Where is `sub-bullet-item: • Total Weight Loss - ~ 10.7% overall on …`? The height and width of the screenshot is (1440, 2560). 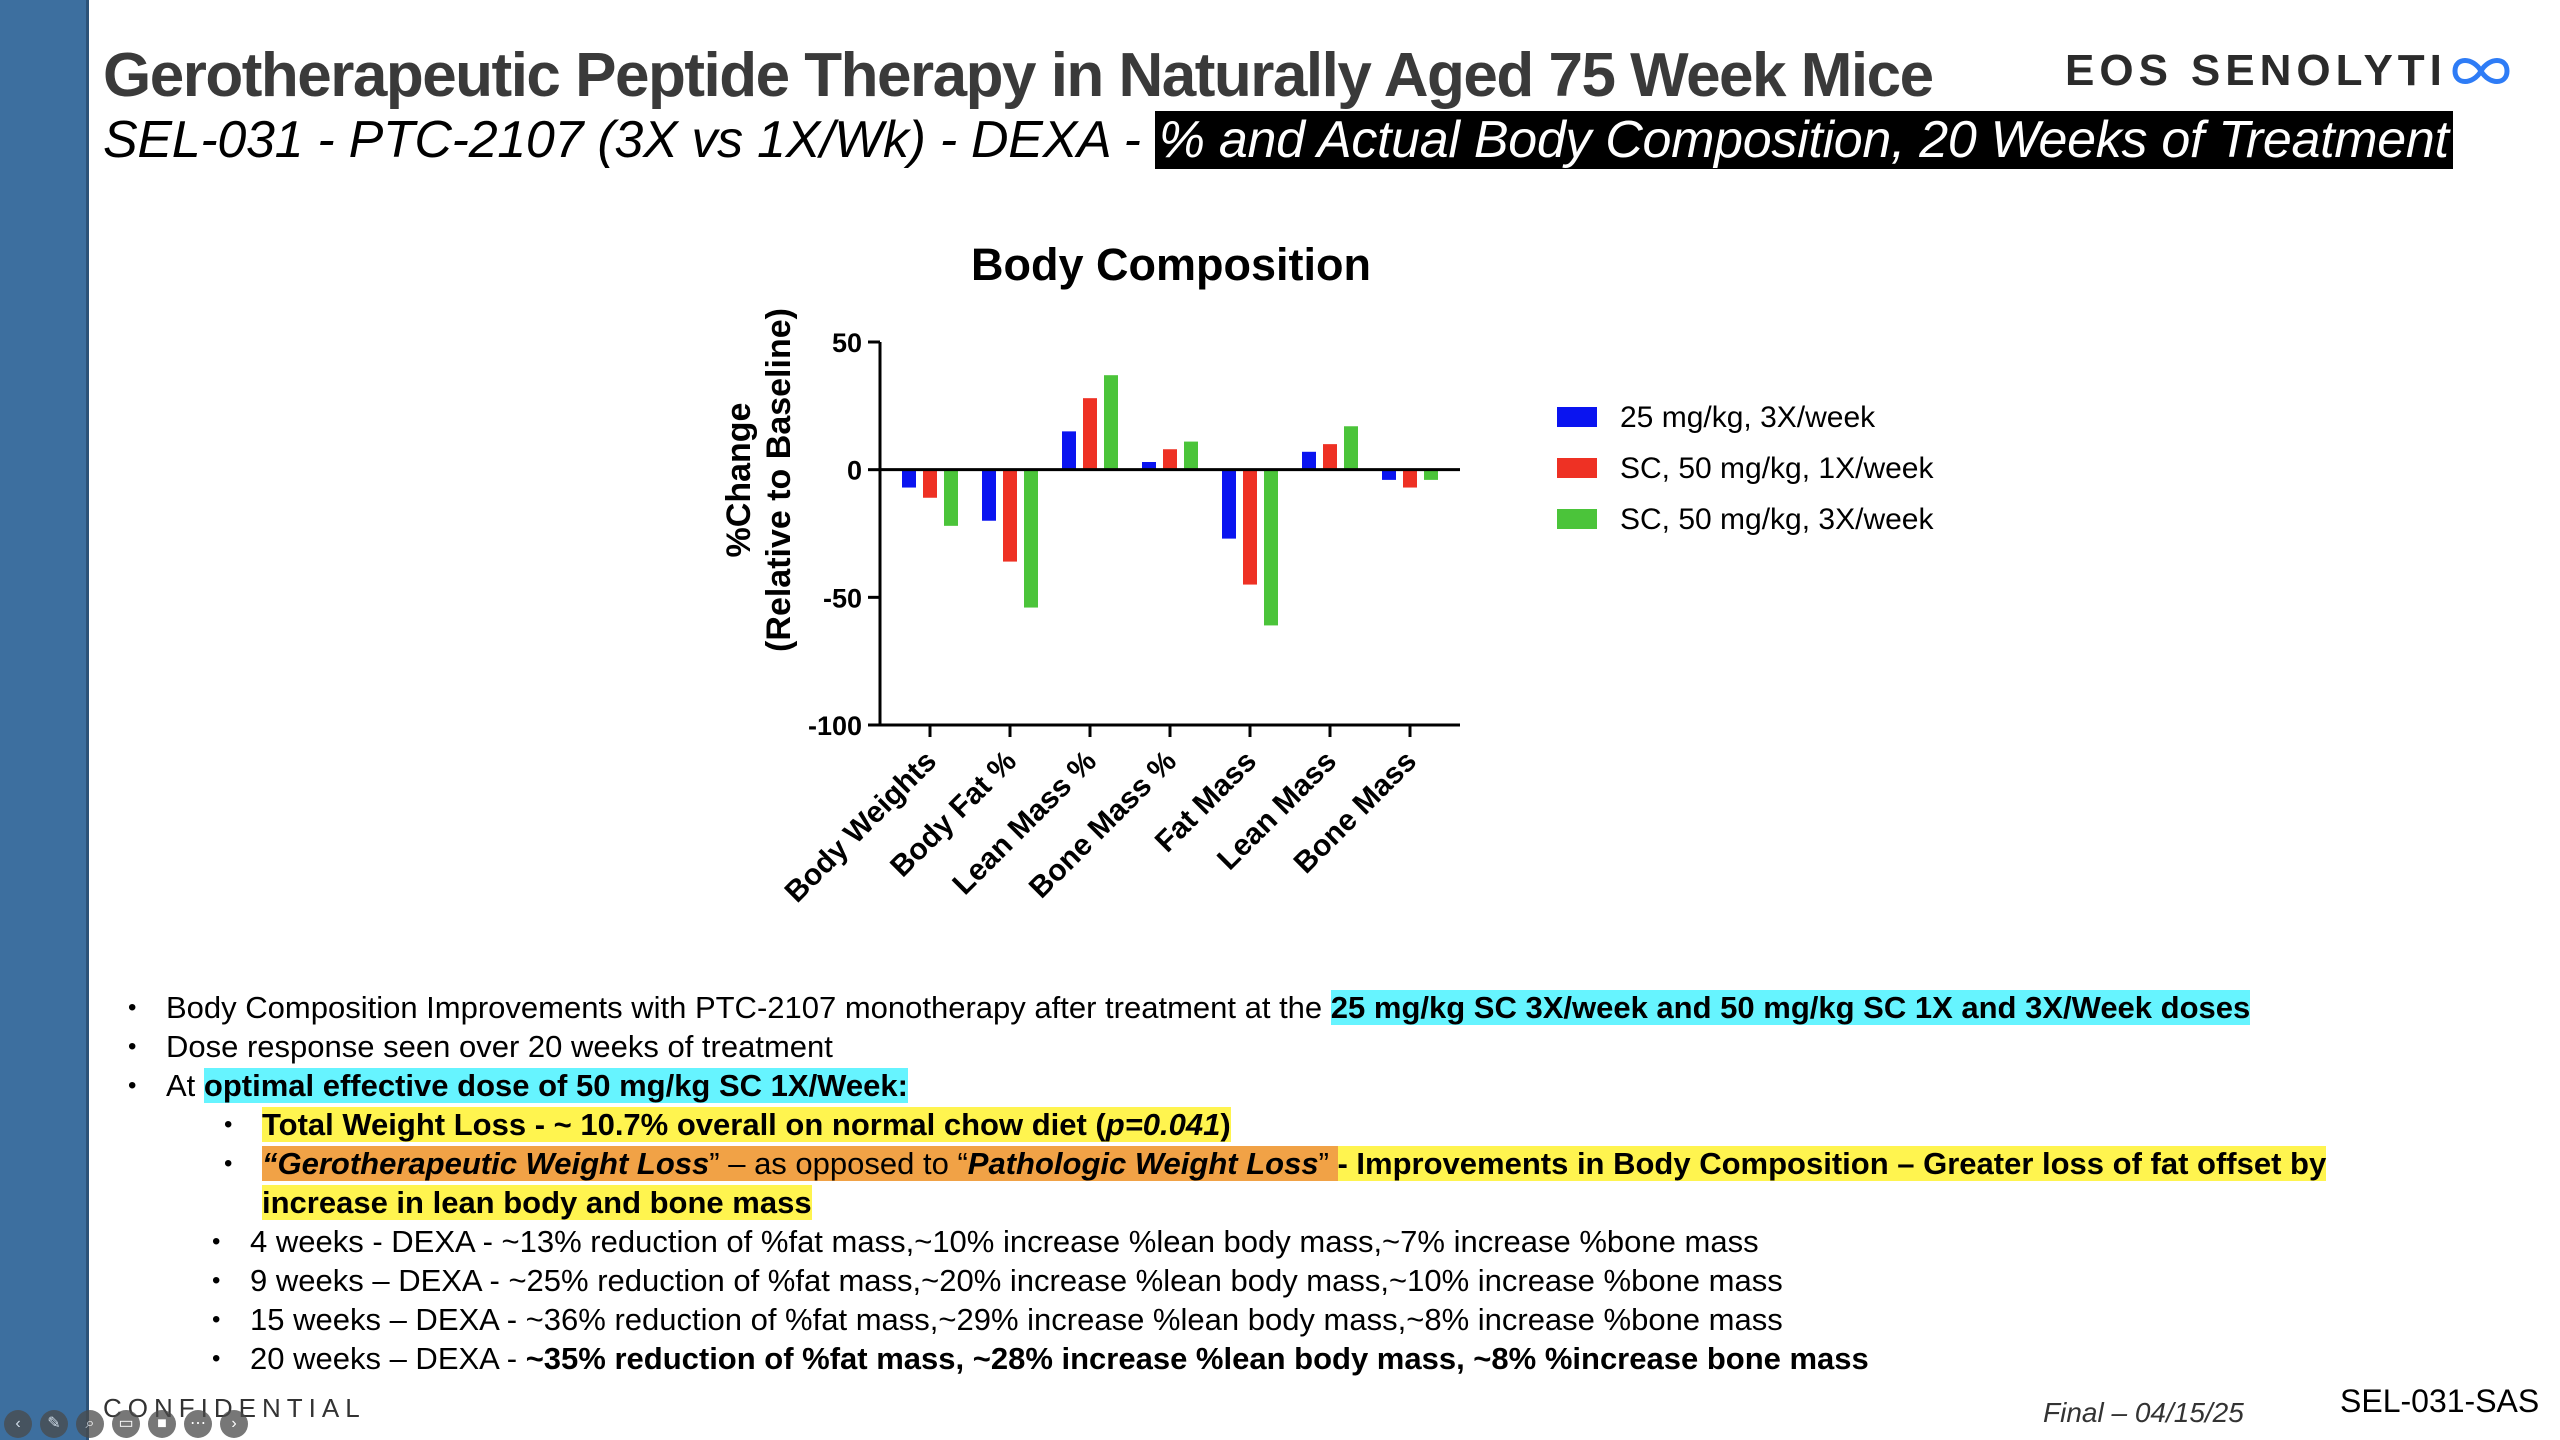 sub-bullet-item: • Total Weight Loss - ~ 10.7% overall on … is located at coordinates (1295, 1124).